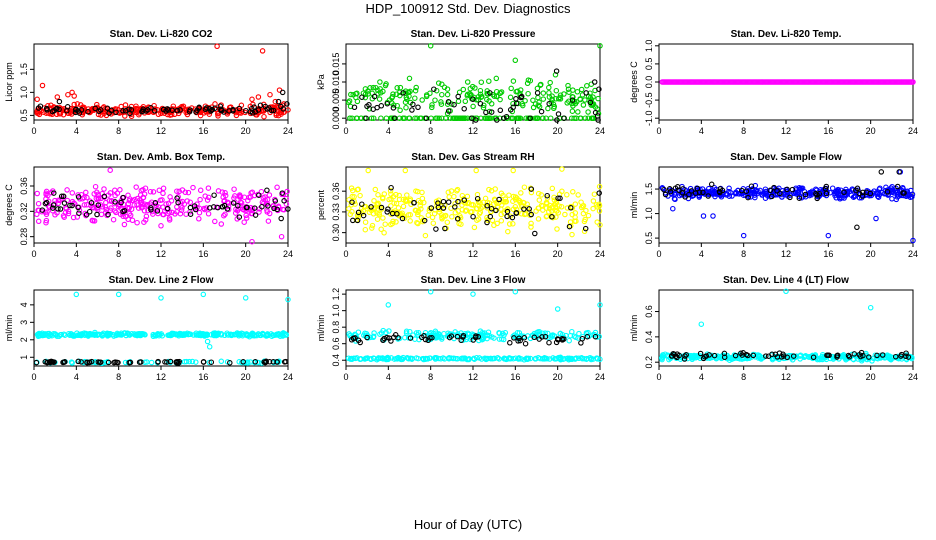 Image resolution: width=936 pixels, height=540 pixels. What do you see at coordinates (336, 82) in the screenshot?
I see `y-tick-label: 0.010` at bounding box center [336, 82].